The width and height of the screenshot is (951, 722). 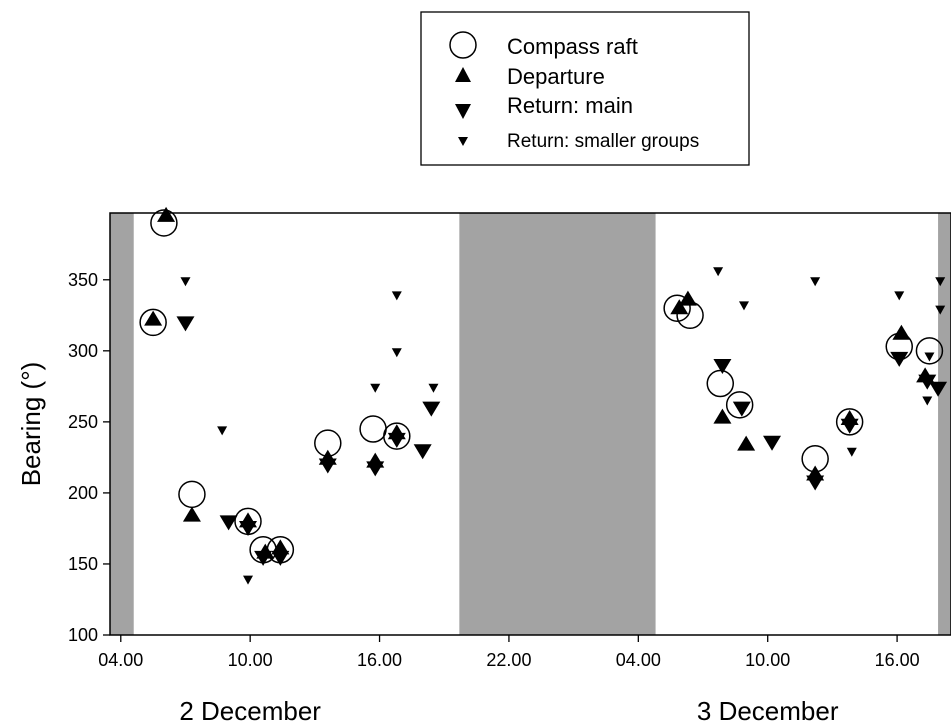 What do you see at coordinates (83, 422) in the screenshot?
I see `y-tick-label: 250` at bounding box center [83, 422].